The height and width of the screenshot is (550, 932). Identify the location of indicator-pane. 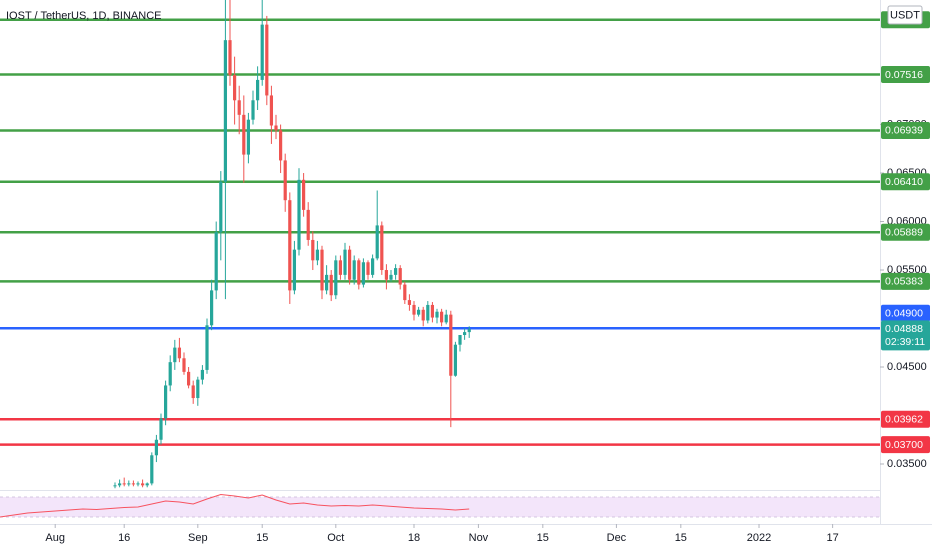
(440, 505).